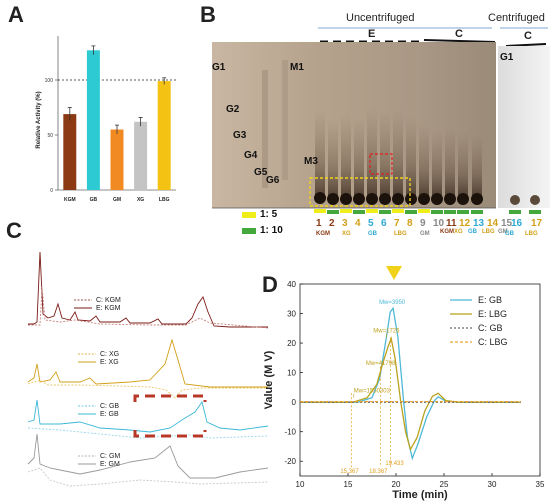  Describe the element at coordinates (517, 223) in the screenshot. I see `lane-number-16: 16` at that location.